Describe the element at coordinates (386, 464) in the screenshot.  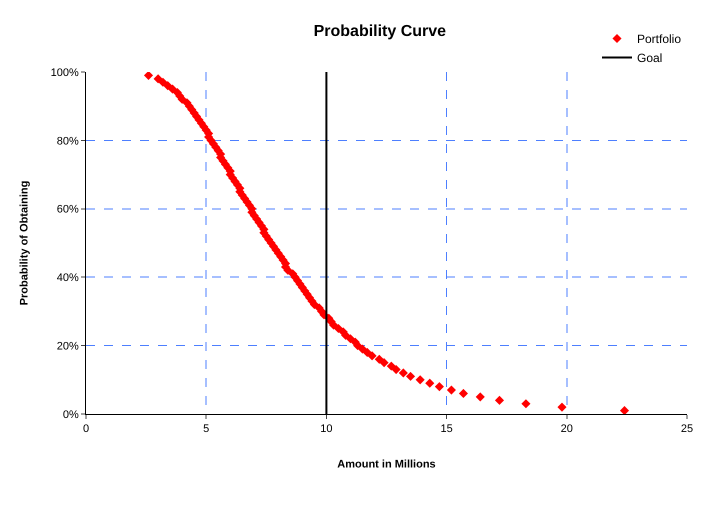
I see `x-axis-title: Amount in Millions` at that location.